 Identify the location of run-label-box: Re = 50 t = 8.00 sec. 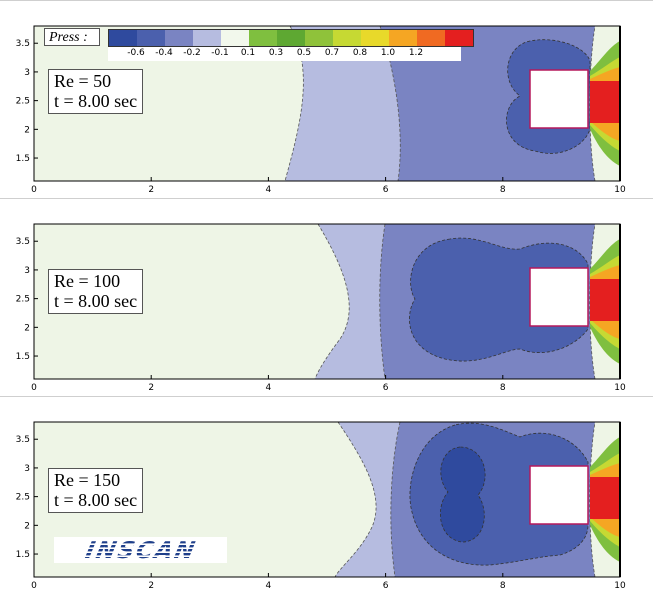
(96, 91).